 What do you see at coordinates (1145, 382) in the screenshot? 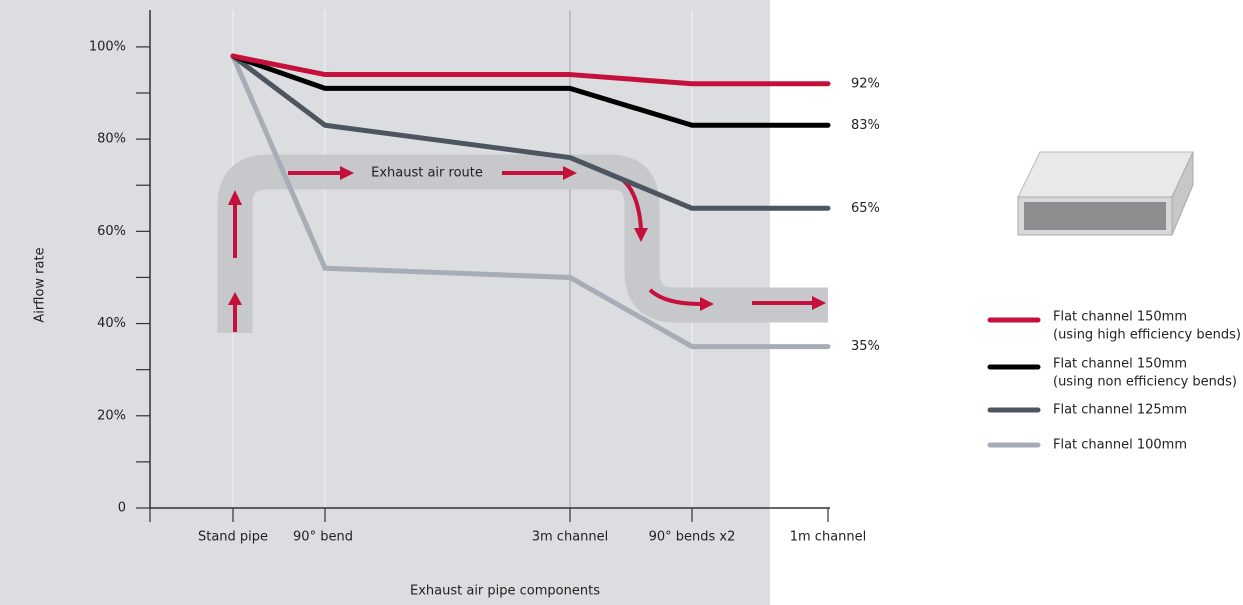
I see `legend-note: (using non efficiency bends)` at bounding box center [1145, 382].